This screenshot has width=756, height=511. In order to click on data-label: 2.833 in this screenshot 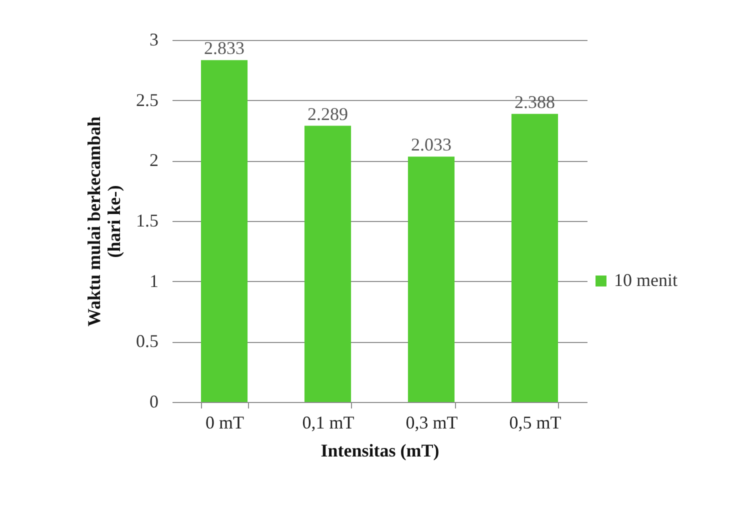, I will do `click(224, 48)`.